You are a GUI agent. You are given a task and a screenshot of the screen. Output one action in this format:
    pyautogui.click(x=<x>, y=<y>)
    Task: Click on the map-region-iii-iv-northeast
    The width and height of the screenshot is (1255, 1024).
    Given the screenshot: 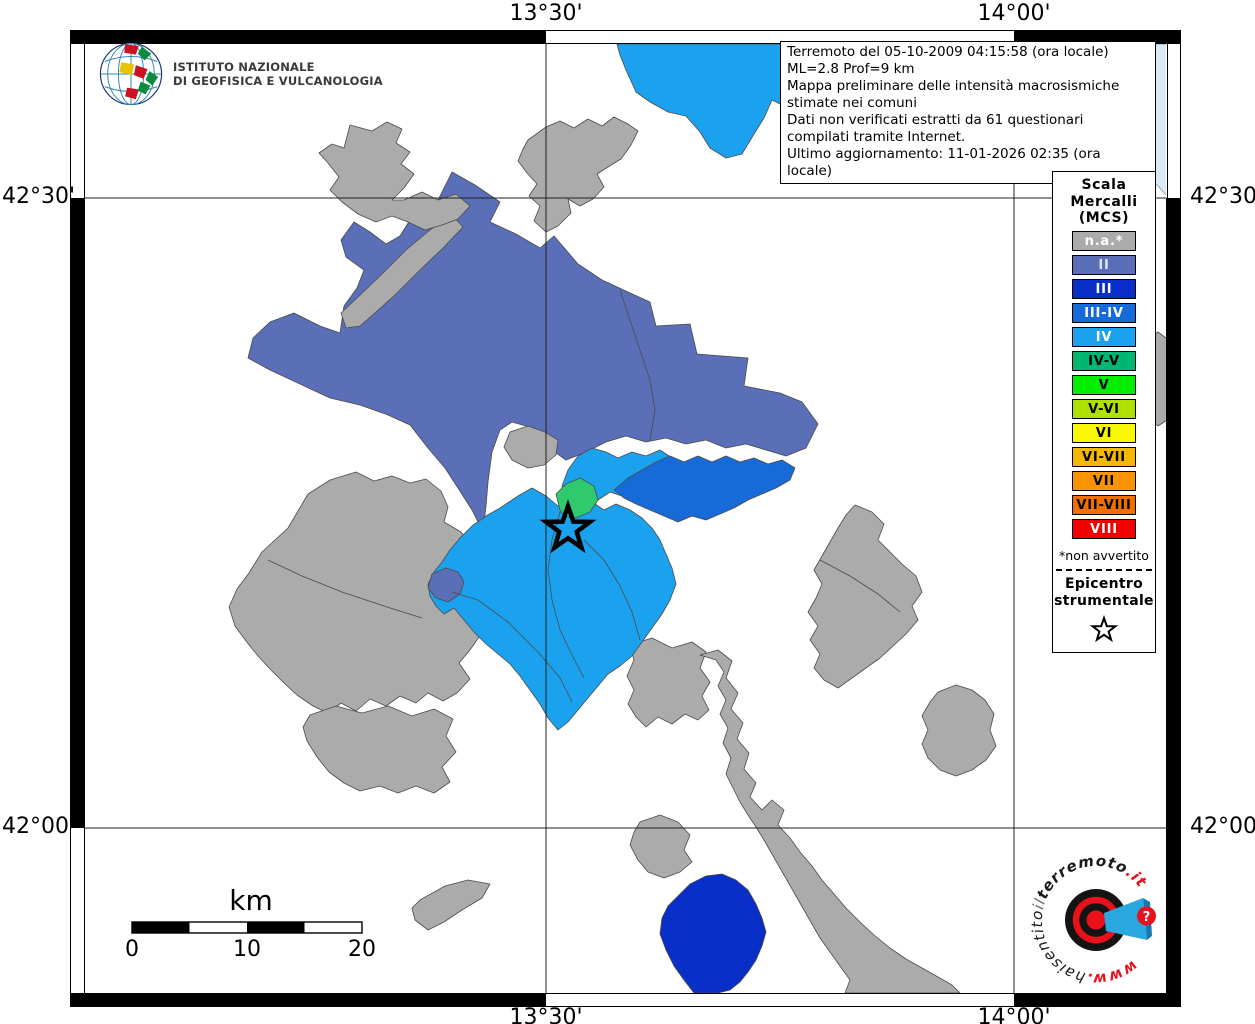 What is the action you would take?
    pyautogui.click(x=704, y=489)
    